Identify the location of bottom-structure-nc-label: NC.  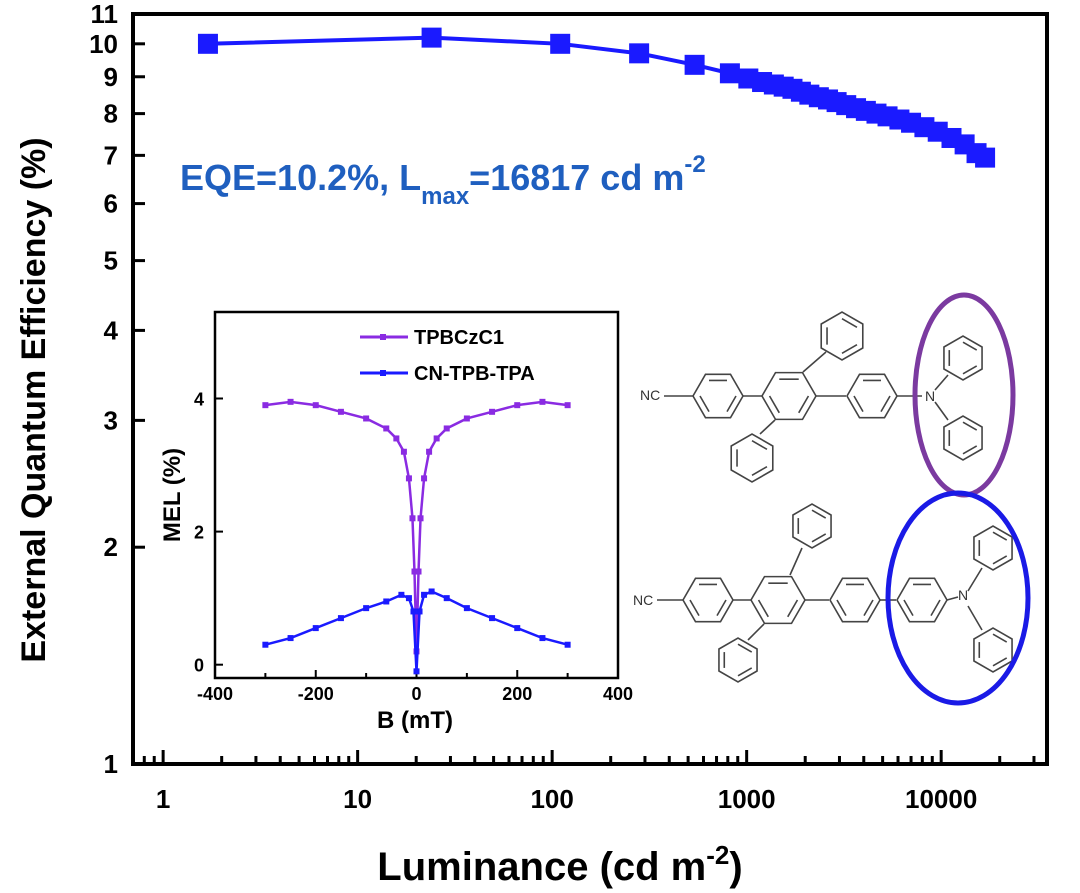
(643, 600).